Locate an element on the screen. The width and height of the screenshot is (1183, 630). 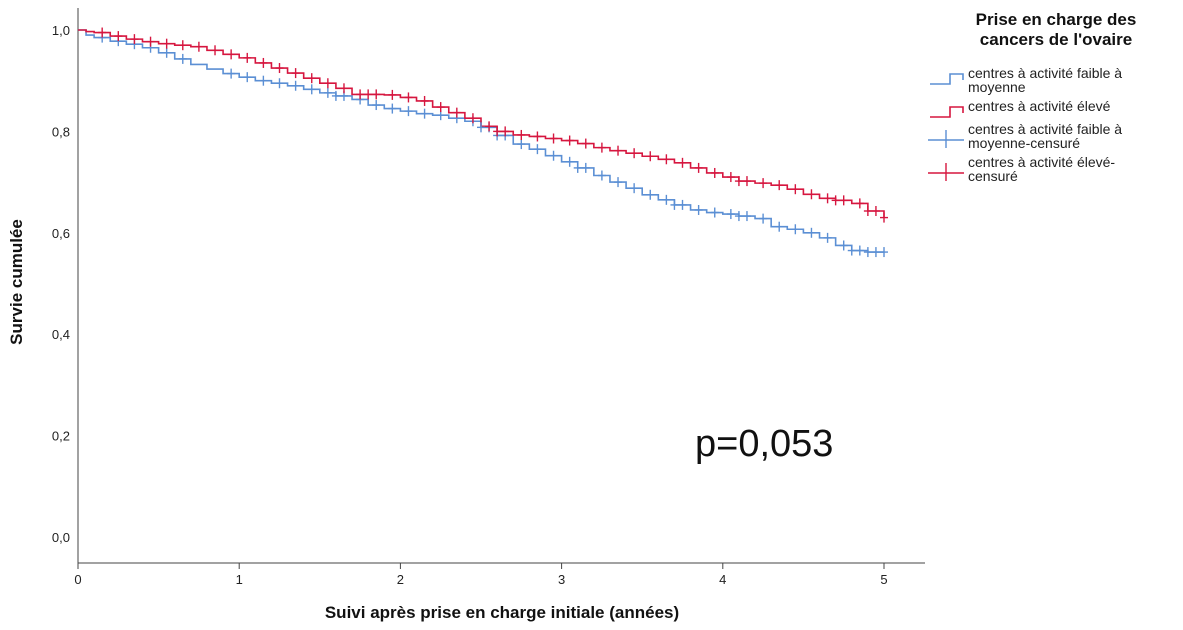
y-tick-label: 0,6 is located at coordinates (61, 233).